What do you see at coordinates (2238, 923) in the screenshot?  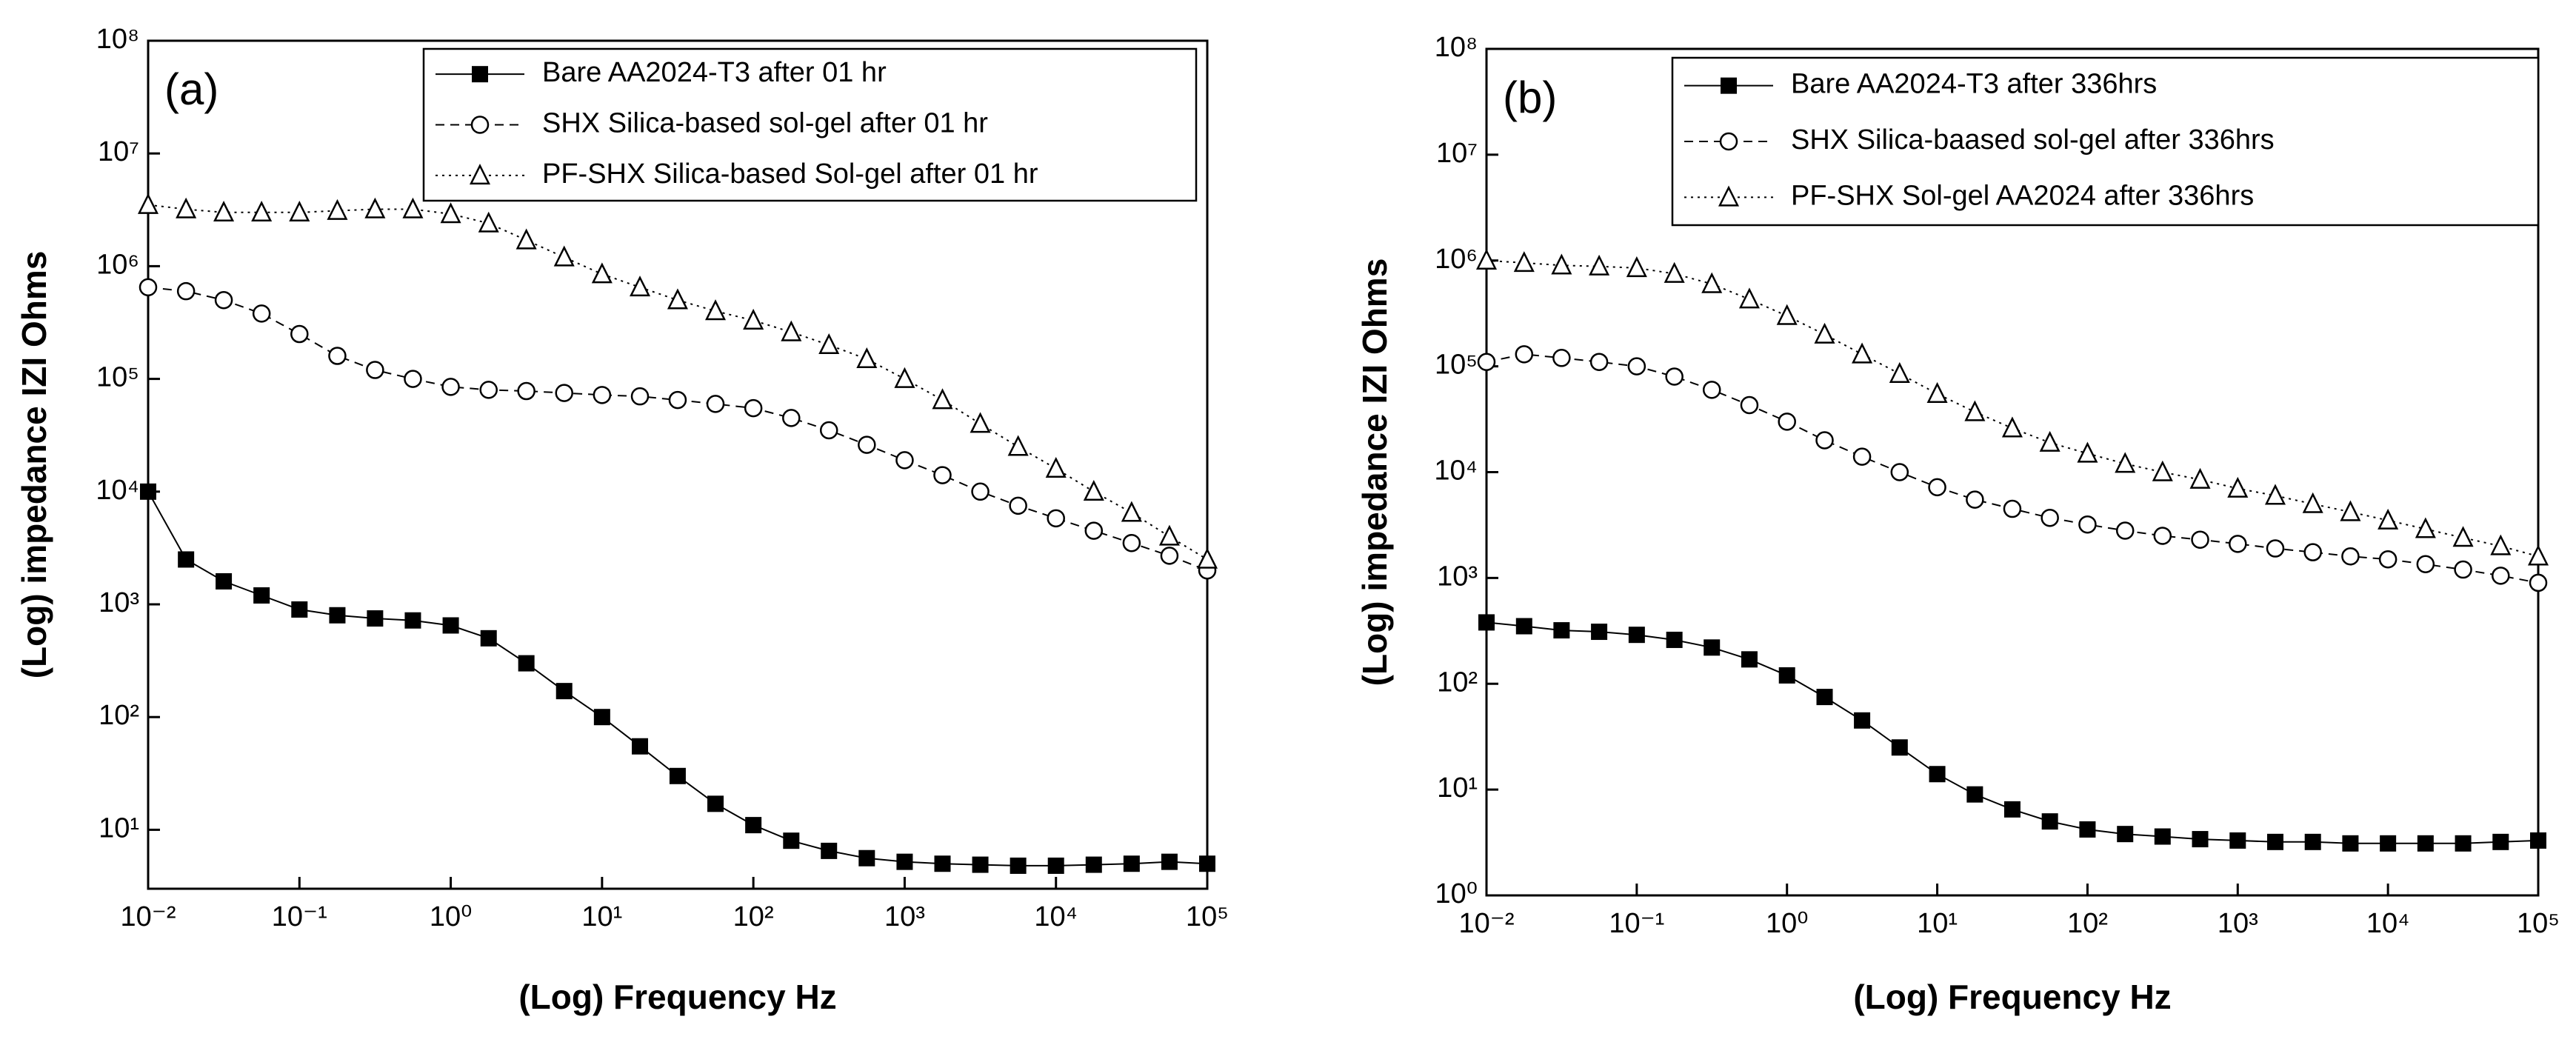 I see `x-tick-label: 10³` at bounding box center [2238, 923].